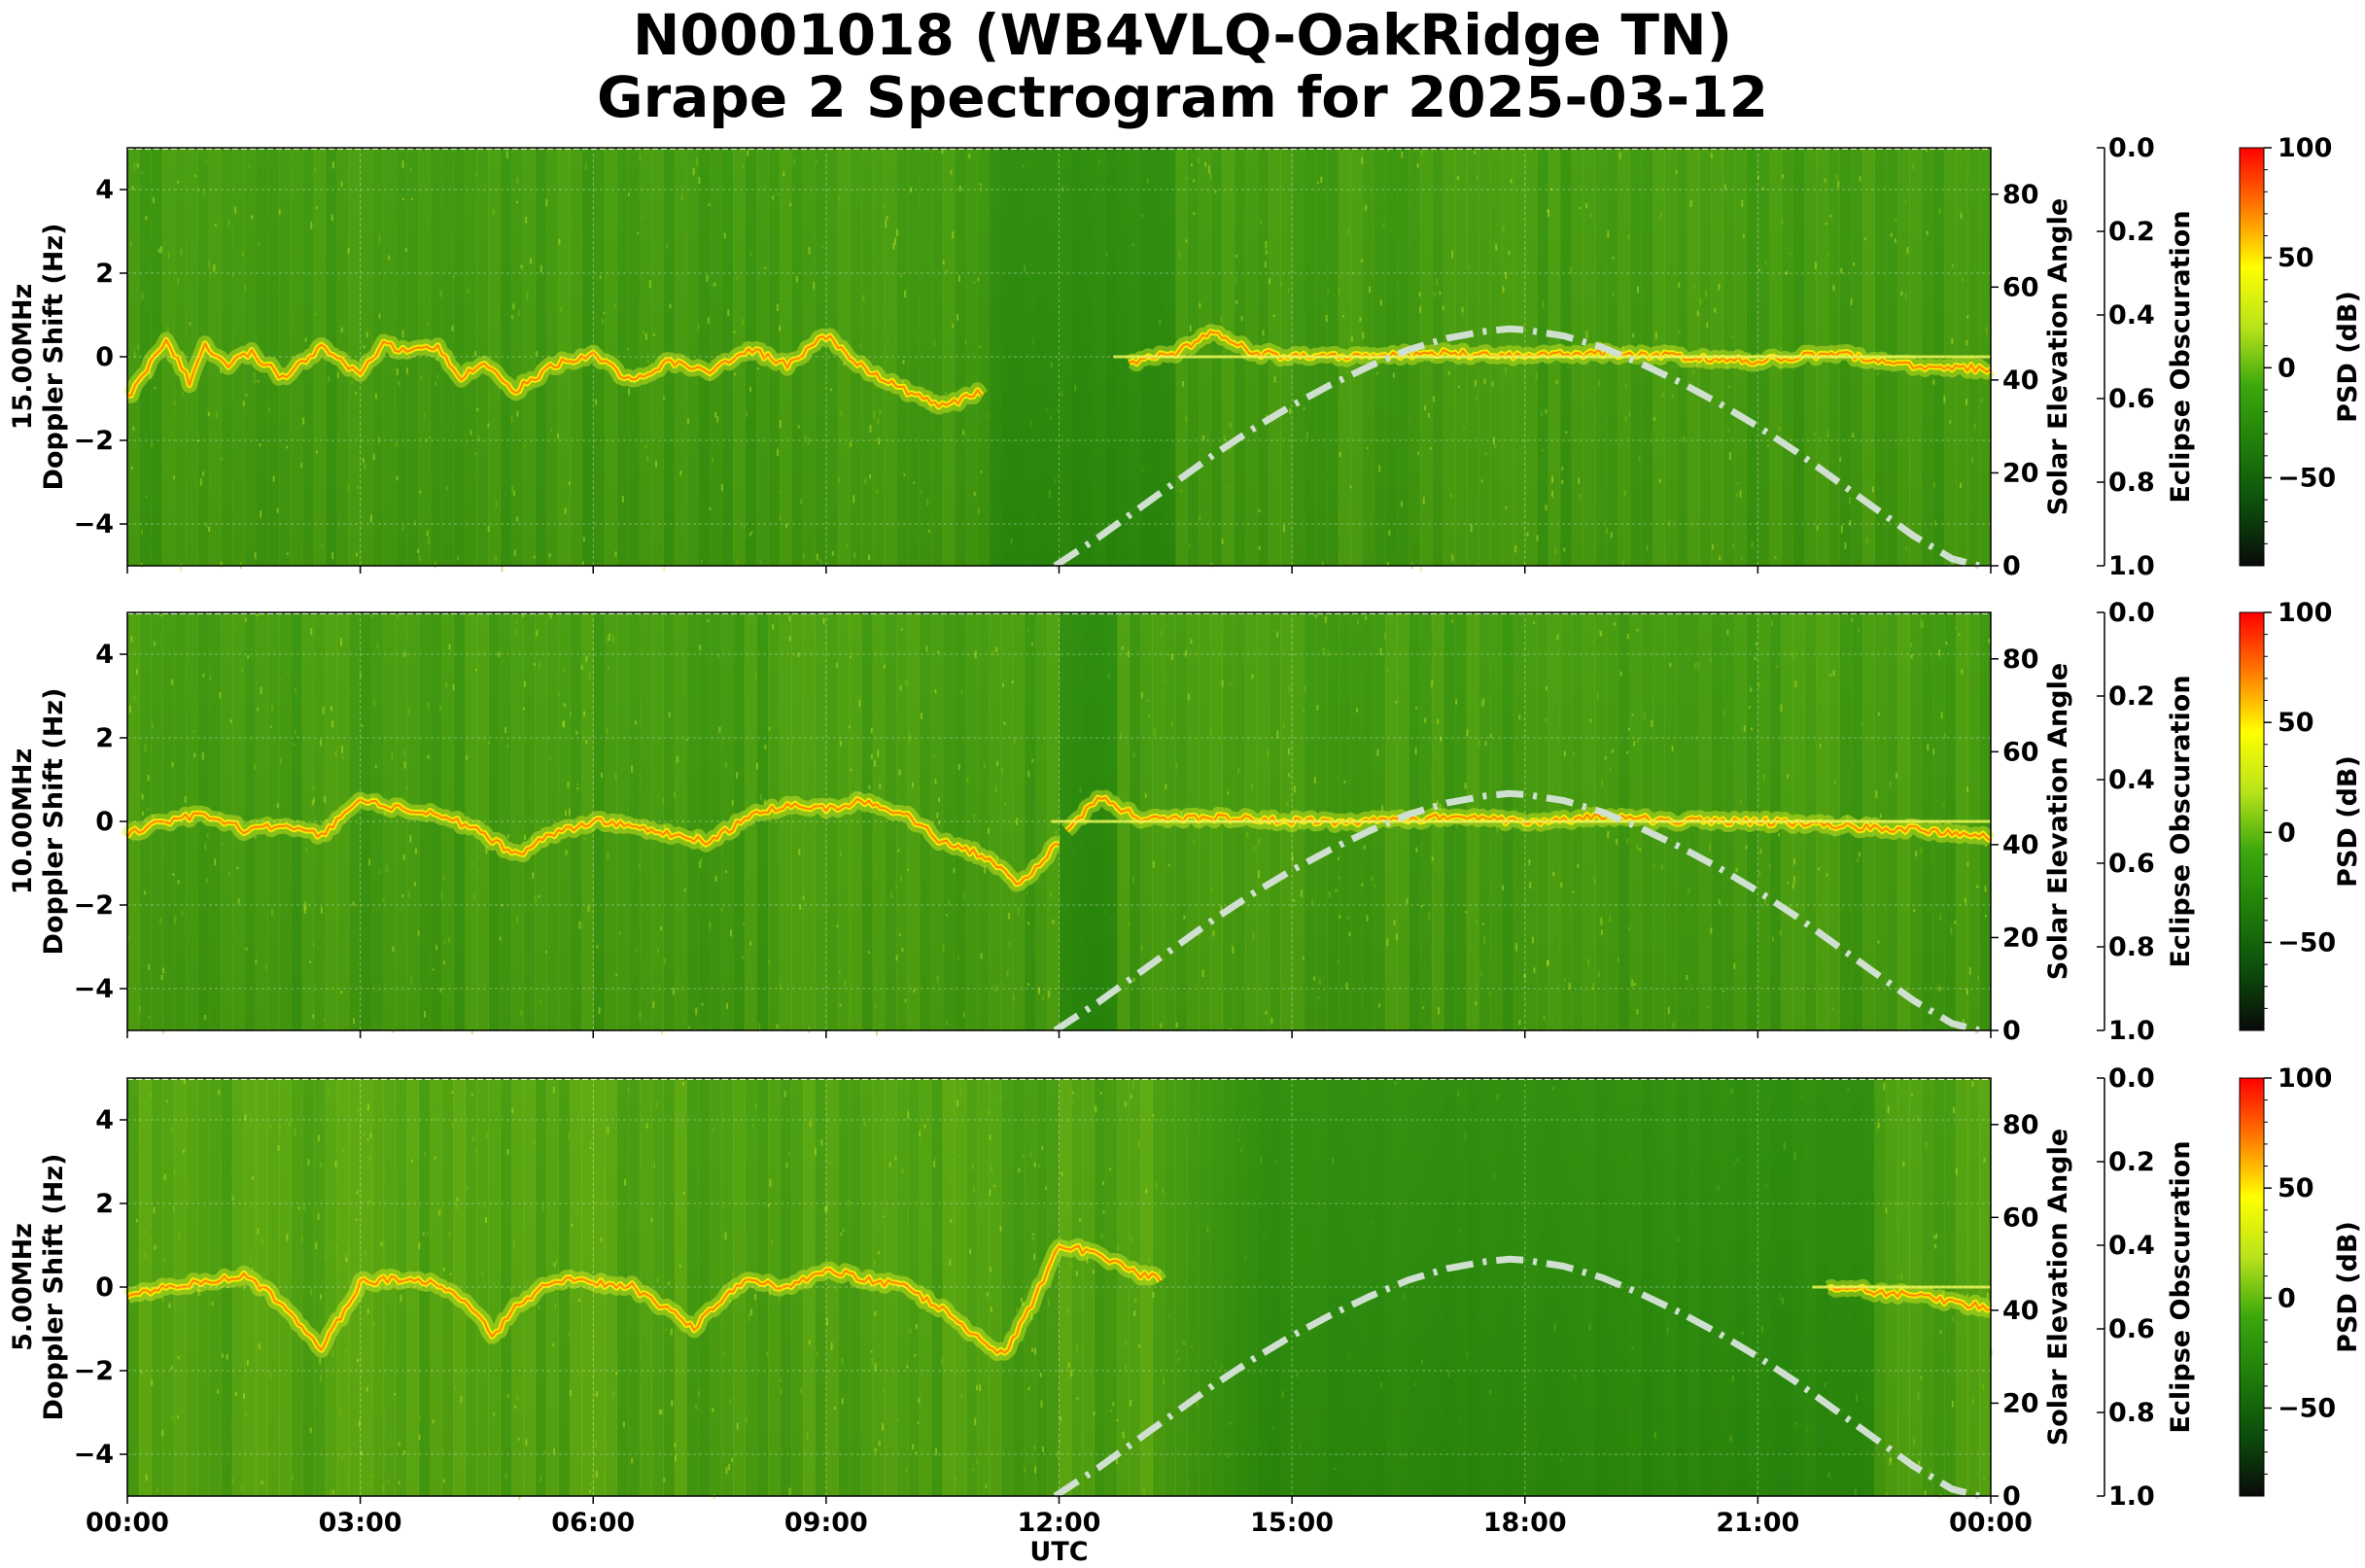 This screenshot has height=1568, width=2365. I want to click on y-axis-label: Doppler Shift (Hz), so click(54, 1287).